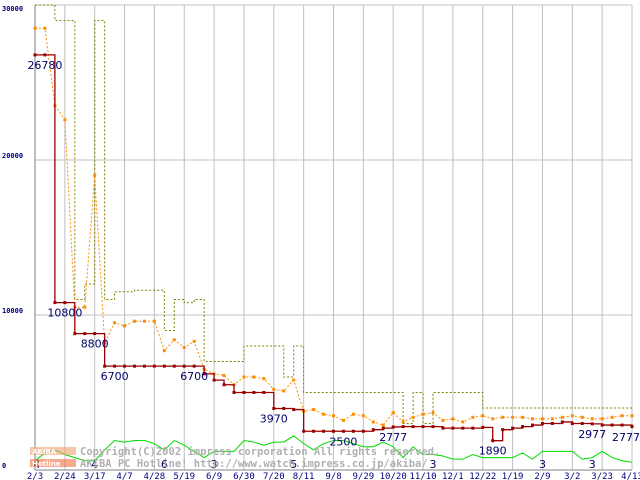  What do you see at coordinates (64, 313) in the screenshot?
I see `data-label: 10800` at bounding box center [64, 313].